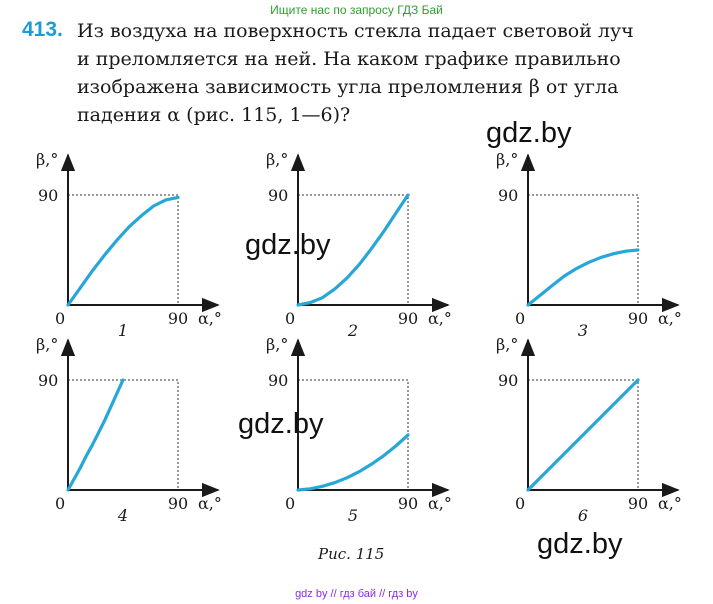  What do you see at coordinates (583, 330) in the screenshot?
I see `chart-index-label: 3` at bounding box center [583, 330].